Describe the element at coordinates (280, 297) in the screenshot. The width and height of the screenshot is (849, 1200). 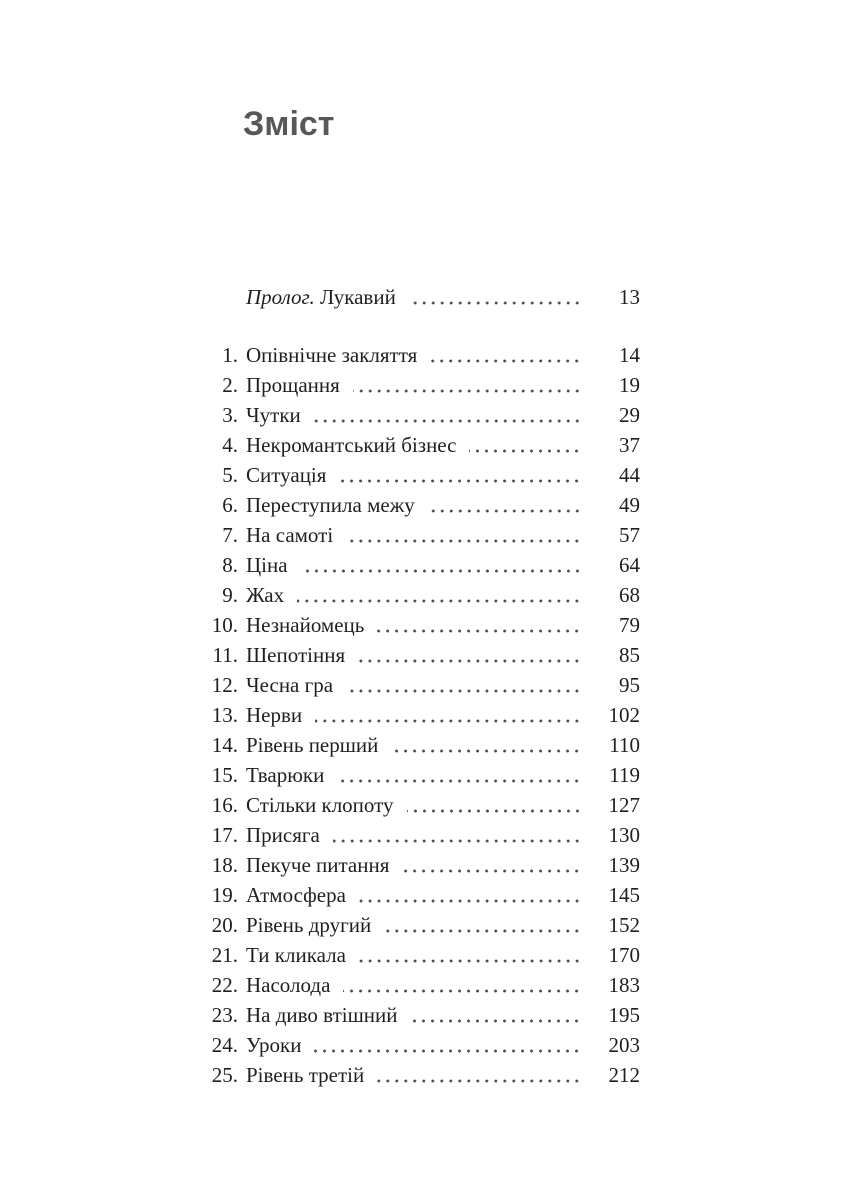
I see `toc-prolog-title-italic: Пролог.` at that location.